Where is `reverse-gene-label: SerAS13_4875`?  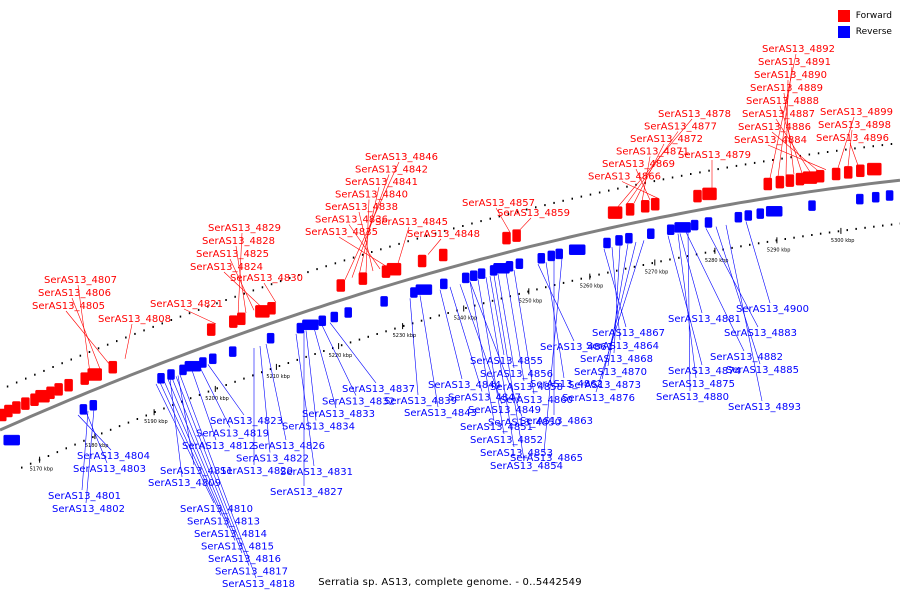 reverse-gene-label: SerAS13_4875 is located at coordinates (698, 384).